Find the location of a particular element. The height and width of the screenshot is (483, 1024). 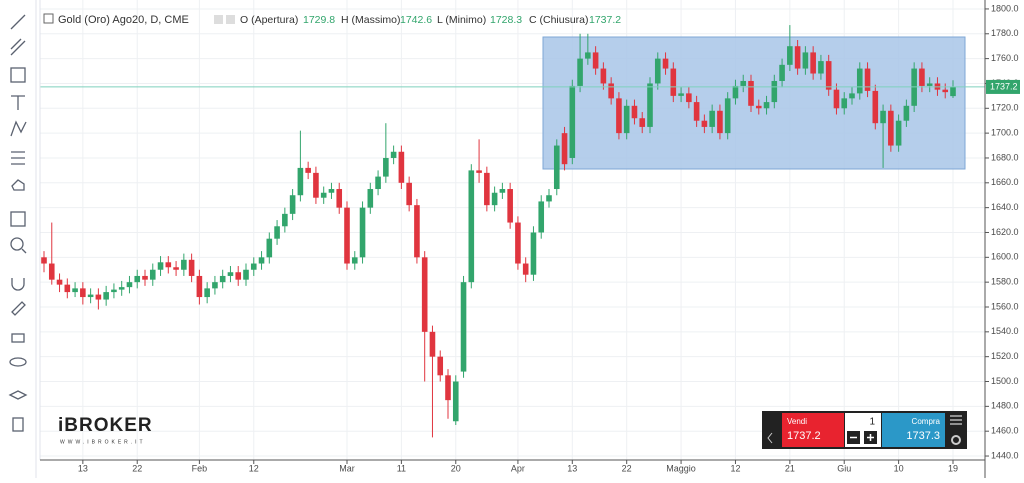

stepper-icons is located at coordinates (862, 437).